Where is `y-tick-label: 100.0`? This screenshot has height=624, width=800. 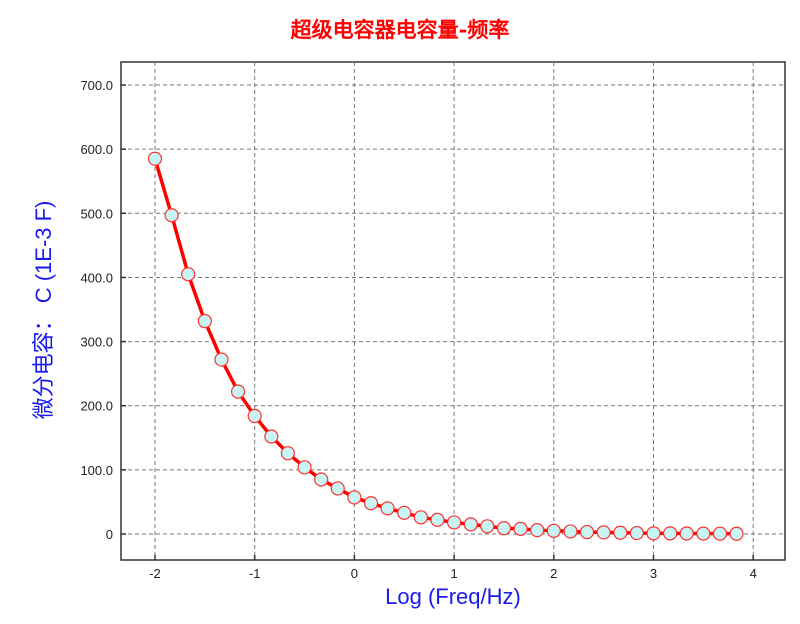
y-tick-label: 100.0 is located at coordinates (96, 470).